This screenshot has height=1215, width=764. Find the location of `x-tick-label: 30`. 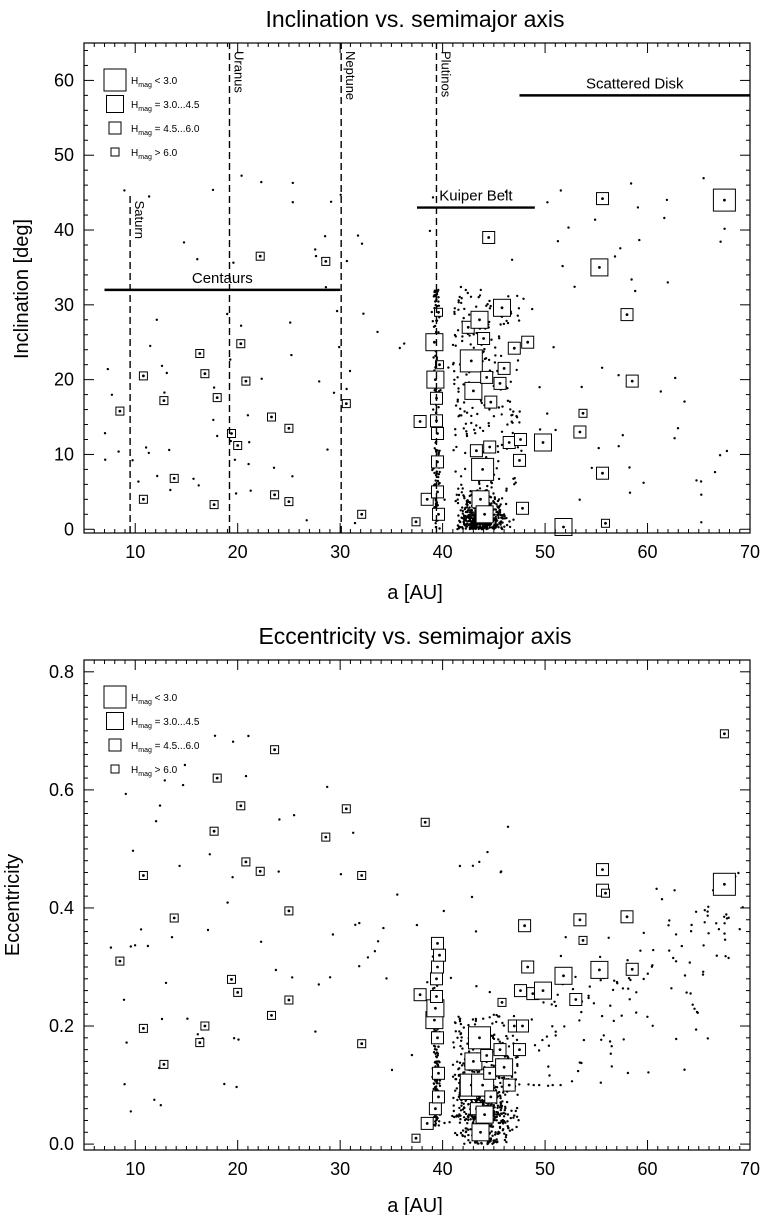

x-tick-label: 30 is located at coordinates (340, 1169).